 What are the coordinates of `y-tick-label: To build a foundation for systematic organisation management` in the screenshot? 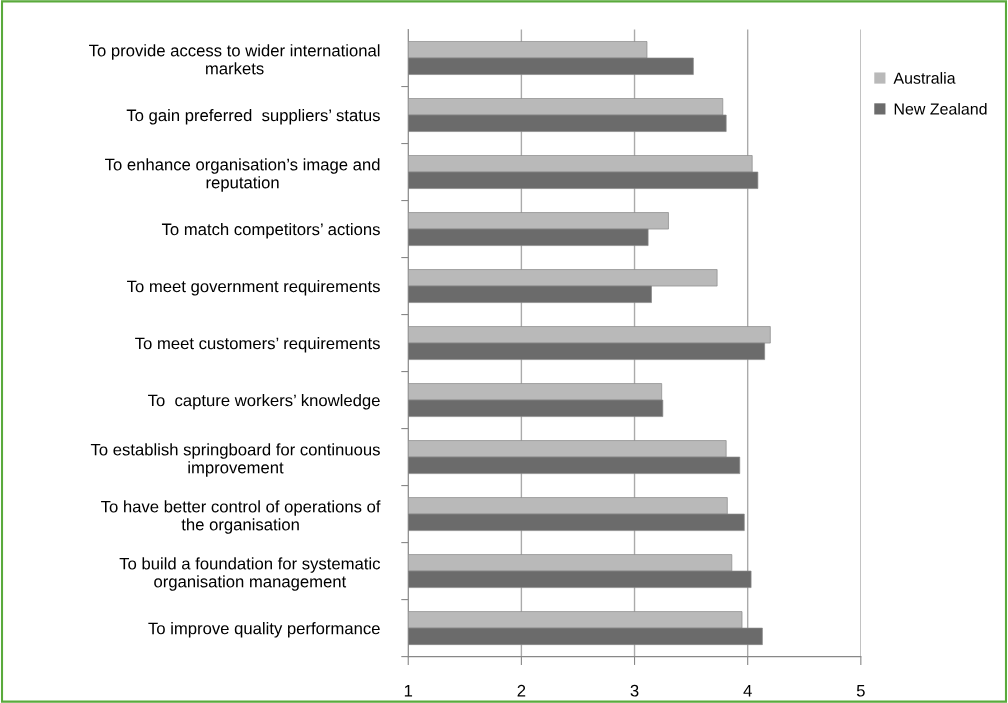 It's located at (250, 574).